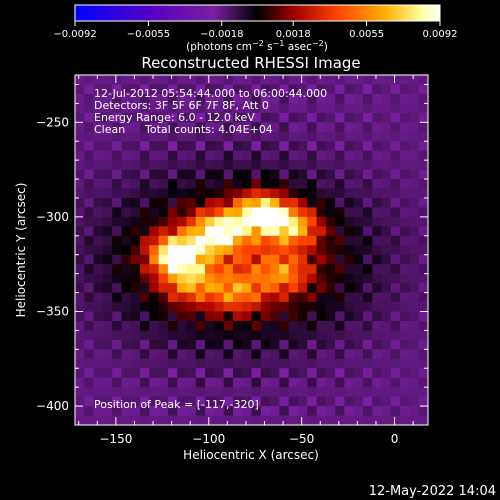 This screenshot has width=500, height=500. What do you see at coordinates (52, 122) in the screenshot?
I see `y-tick-label: −250` at bounding box center [52, 122].